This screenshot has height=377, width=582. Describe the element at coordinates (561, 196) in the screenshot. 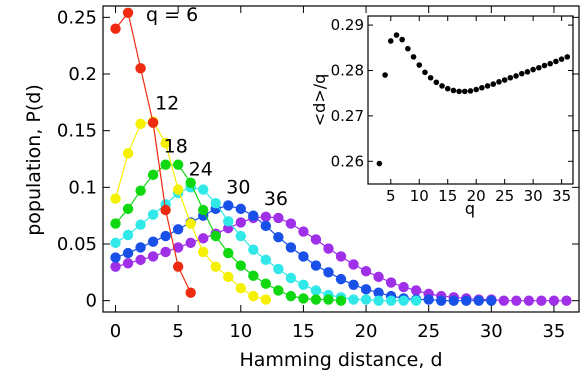

I see `inset-x-tick-label: 35` at that location.